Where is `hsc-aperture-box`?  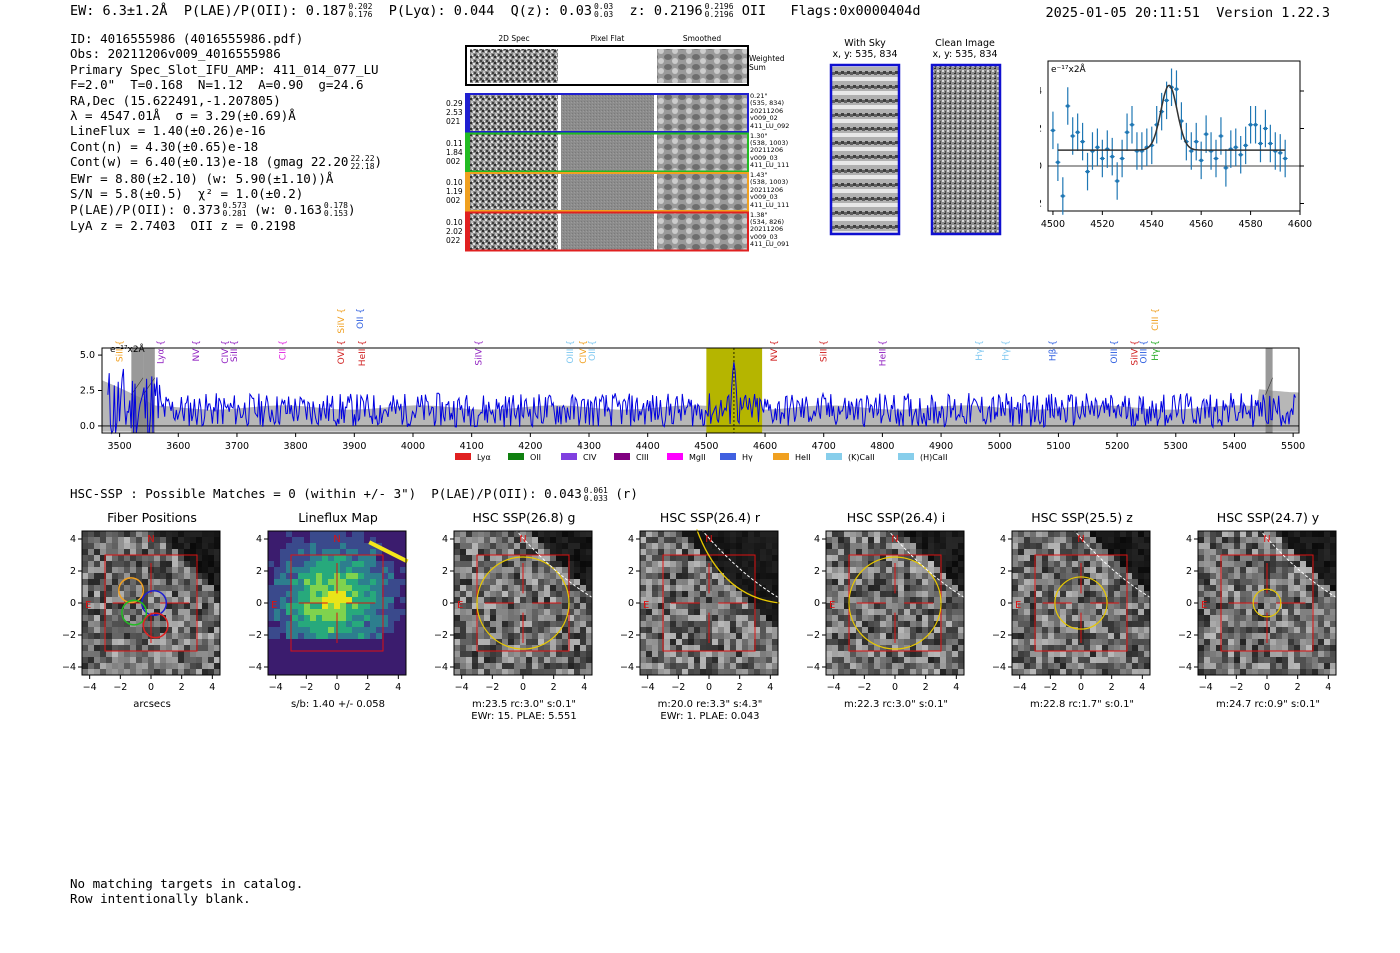
hsc-aperture-box is located at coordinates (151, 603).